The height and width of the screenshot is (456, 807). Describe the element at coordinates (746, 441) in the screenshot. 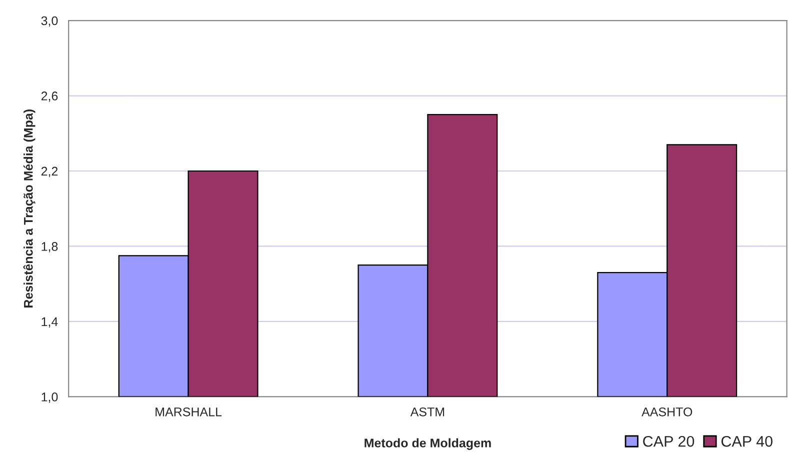

I see `legend-label: CAP 40` at that location.